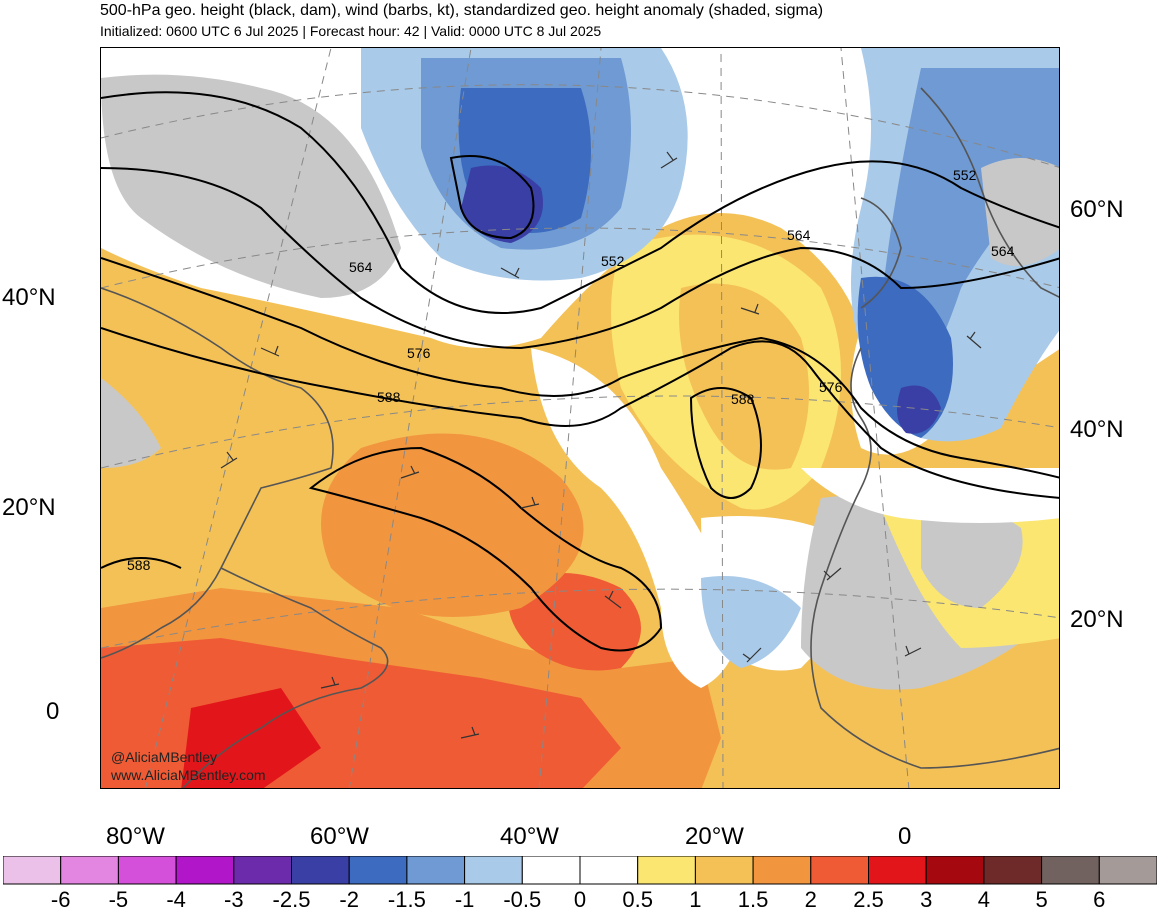 This screenshot has width=1160, height=913. Describe the element at coordinates (714, 836) in the screenshot. I see `lon-label: 20°W` at that location.